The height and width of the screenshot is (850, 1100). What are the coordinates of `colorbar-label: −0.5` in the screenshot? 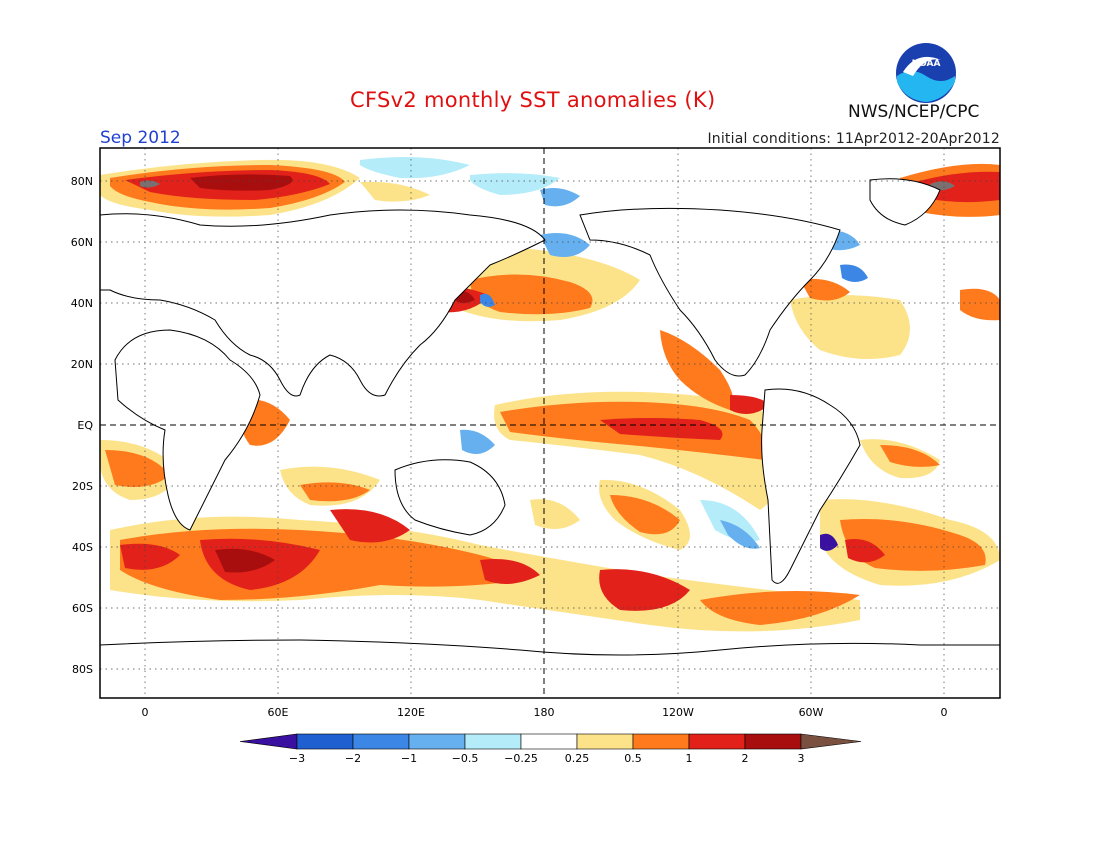 It's located at (465, 758).